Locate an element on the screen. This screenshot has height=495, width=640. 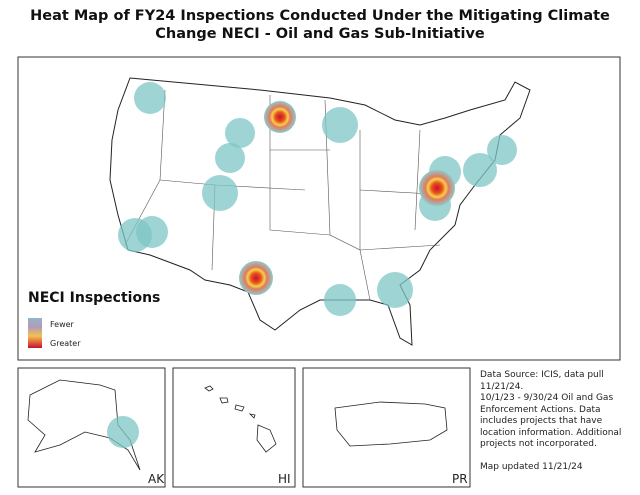
inset-label: AK is located at coordinates (156, 479).